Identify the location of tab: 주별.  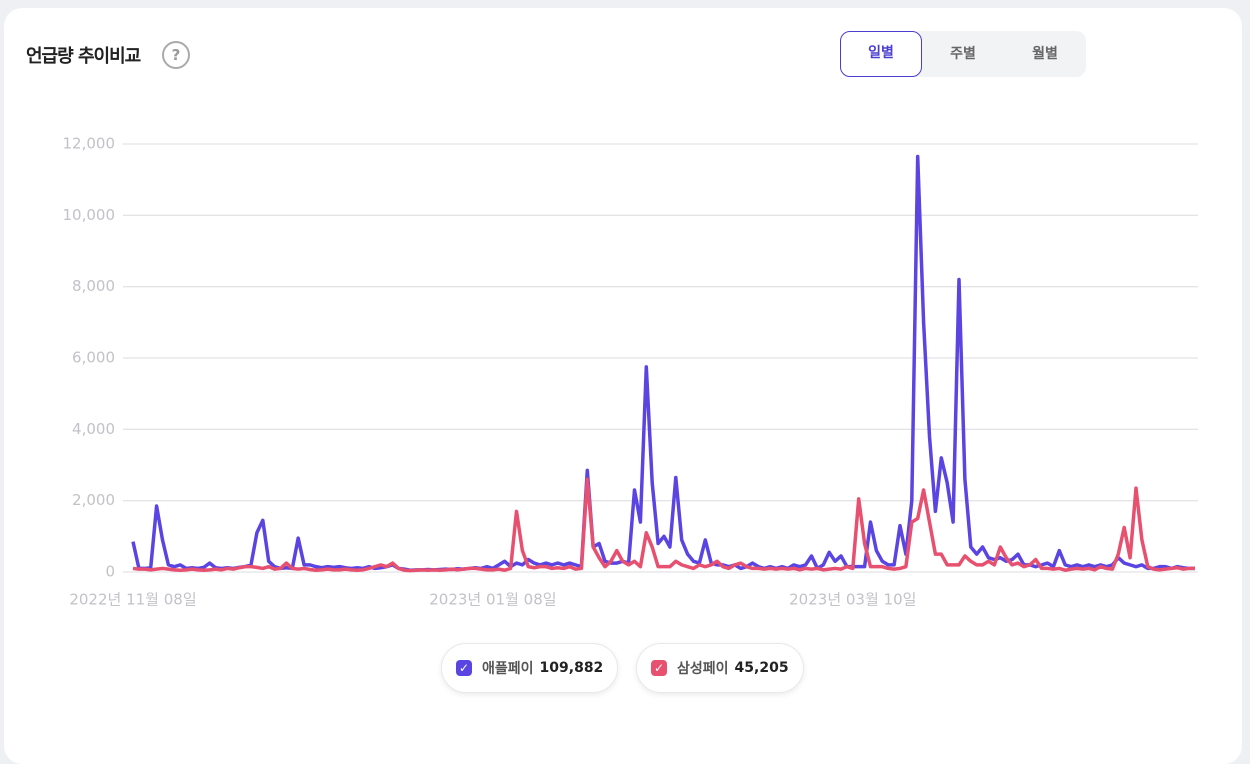
(963, 54).